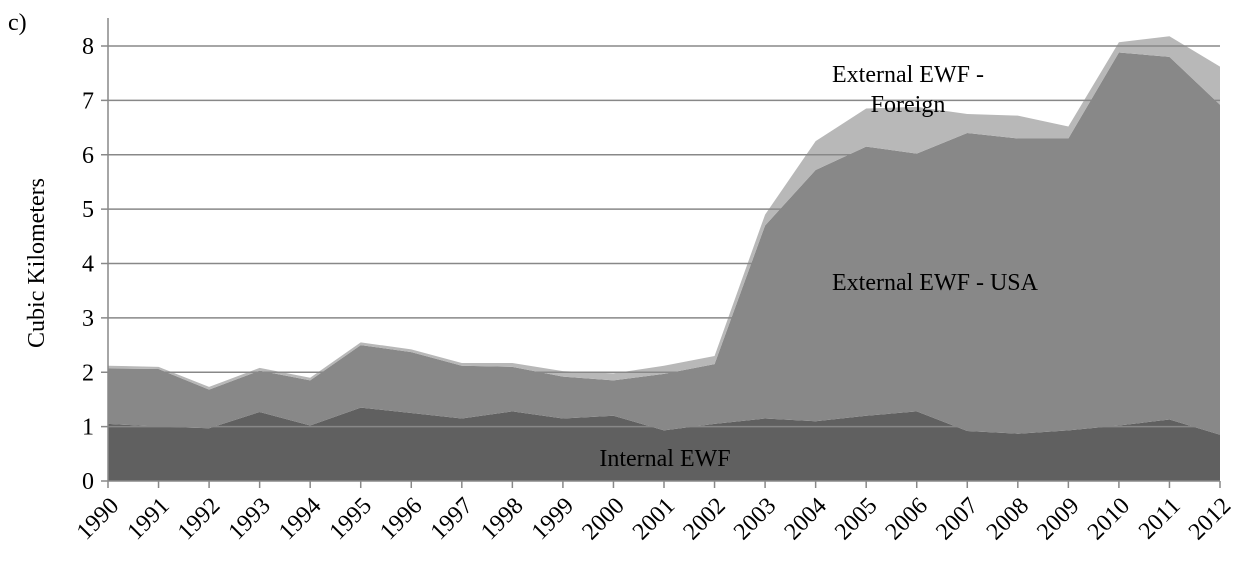  Describe the element at coordinates (88, 210) in the screenshot. I see `y-tick-label: 5` at that location.